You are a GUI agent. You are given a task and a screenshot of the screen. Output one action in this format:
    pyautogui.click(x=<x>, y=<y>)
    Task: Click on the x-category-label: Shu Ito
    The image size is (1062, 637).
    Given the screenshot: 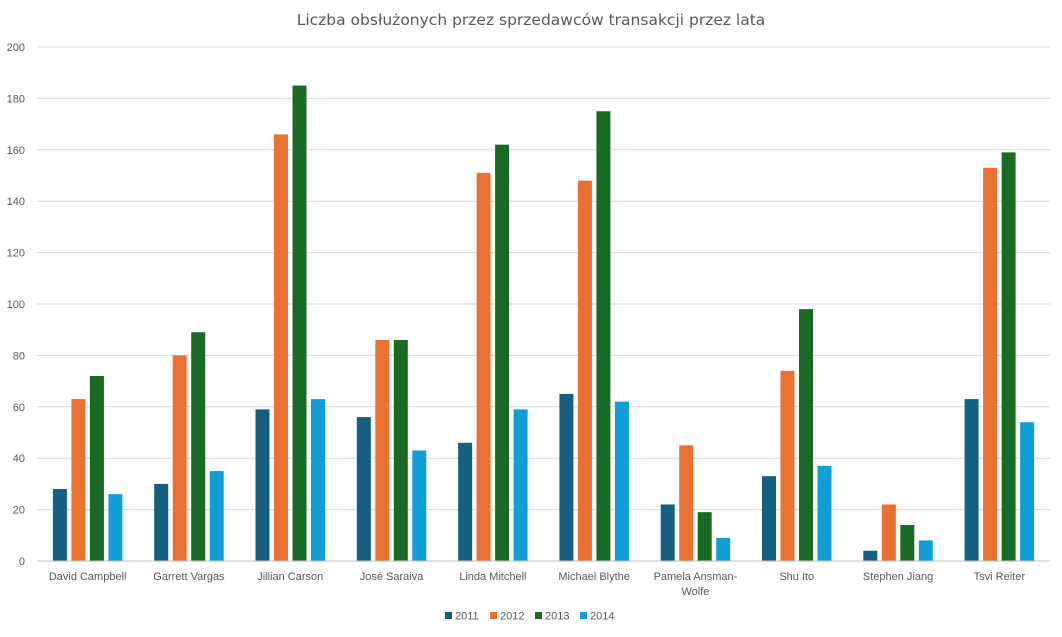 What is the action you would take?
    pyautogui.click(x=796, y=577)
    